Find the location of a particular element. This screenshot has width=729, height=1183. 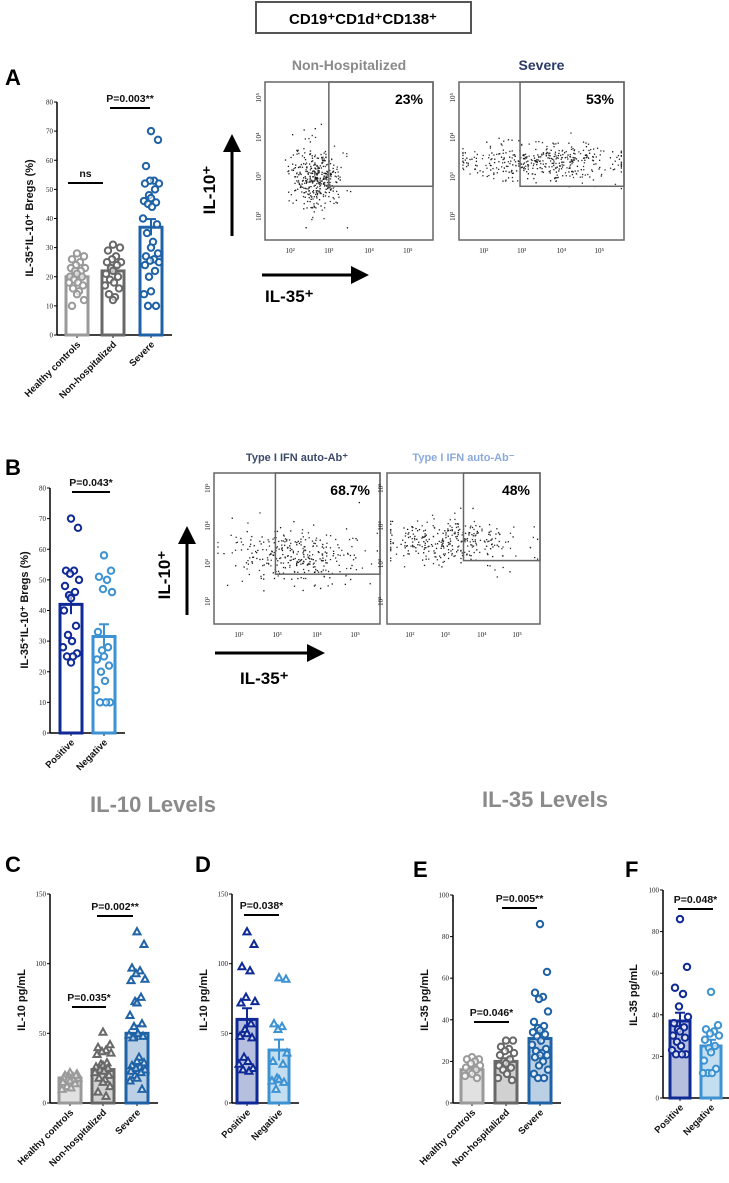

x-tick-label: 10⁴ is located at coordinates (562, 251).